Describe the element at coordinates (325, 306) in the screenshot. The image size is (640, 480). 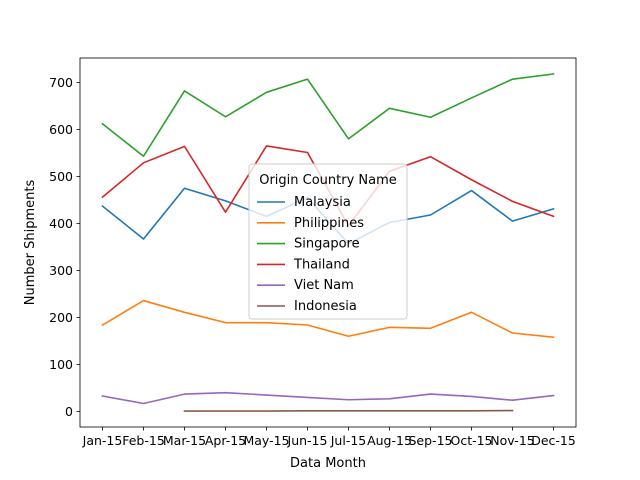
I see `legend-label-indonesia: Indonesia` at that location.